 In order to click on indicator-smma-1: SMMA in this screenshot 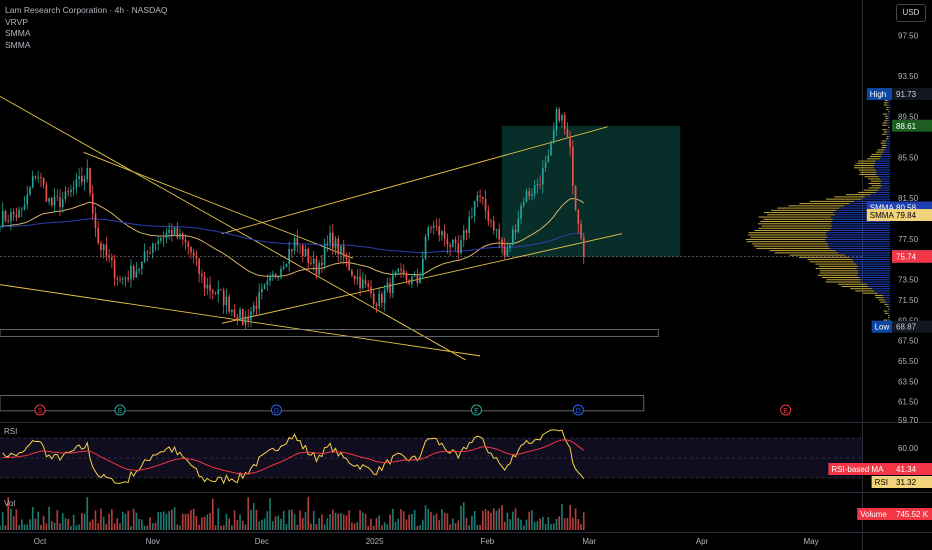, I will do `click(18, 33)`.